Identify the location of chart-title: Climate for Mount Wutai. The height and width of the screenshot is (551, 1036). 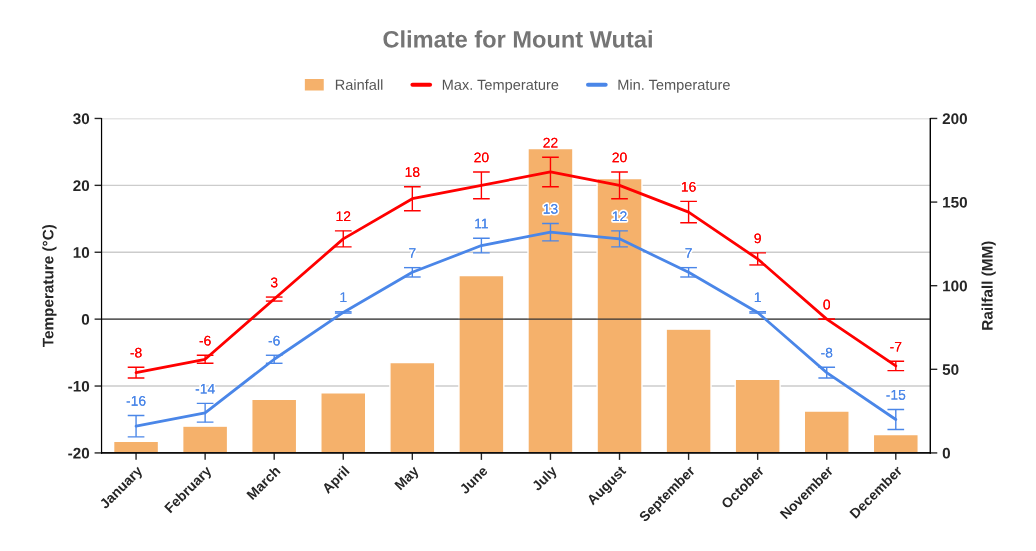
(517, 39).